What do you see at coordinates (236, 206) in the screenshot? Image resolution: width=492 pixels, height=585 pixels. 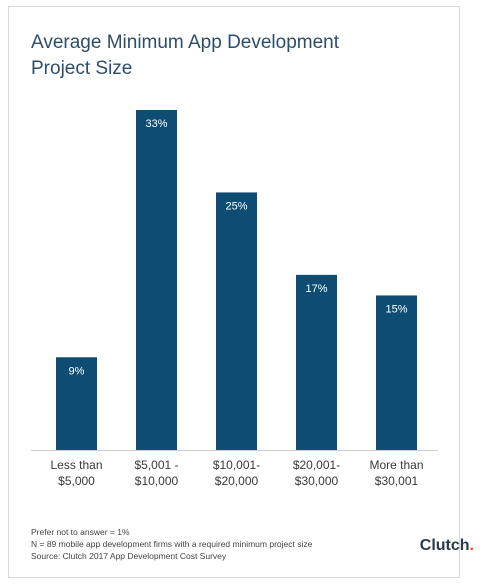 I see `data-label-2: 25%` at bounding box center [236, 206].